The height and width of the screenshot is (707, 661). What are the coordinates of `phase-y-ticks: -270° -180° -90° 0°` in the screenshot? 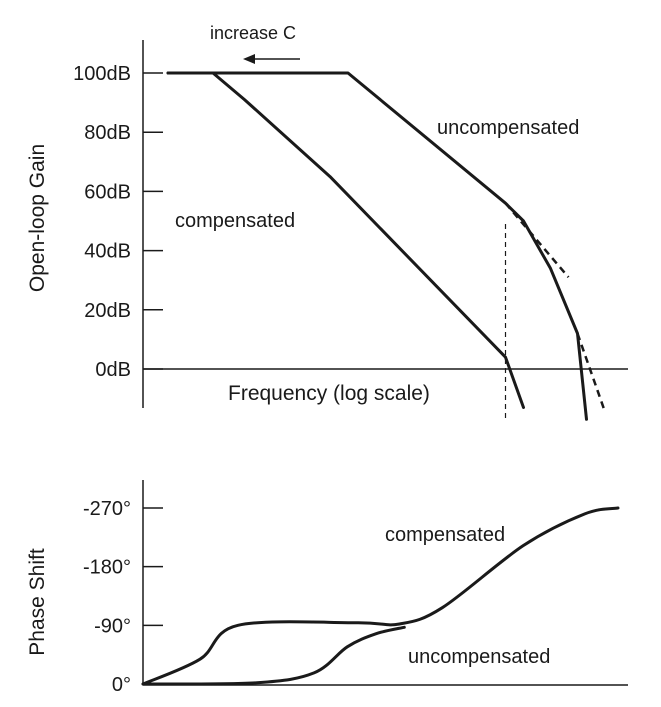 It's located at (123, 597).